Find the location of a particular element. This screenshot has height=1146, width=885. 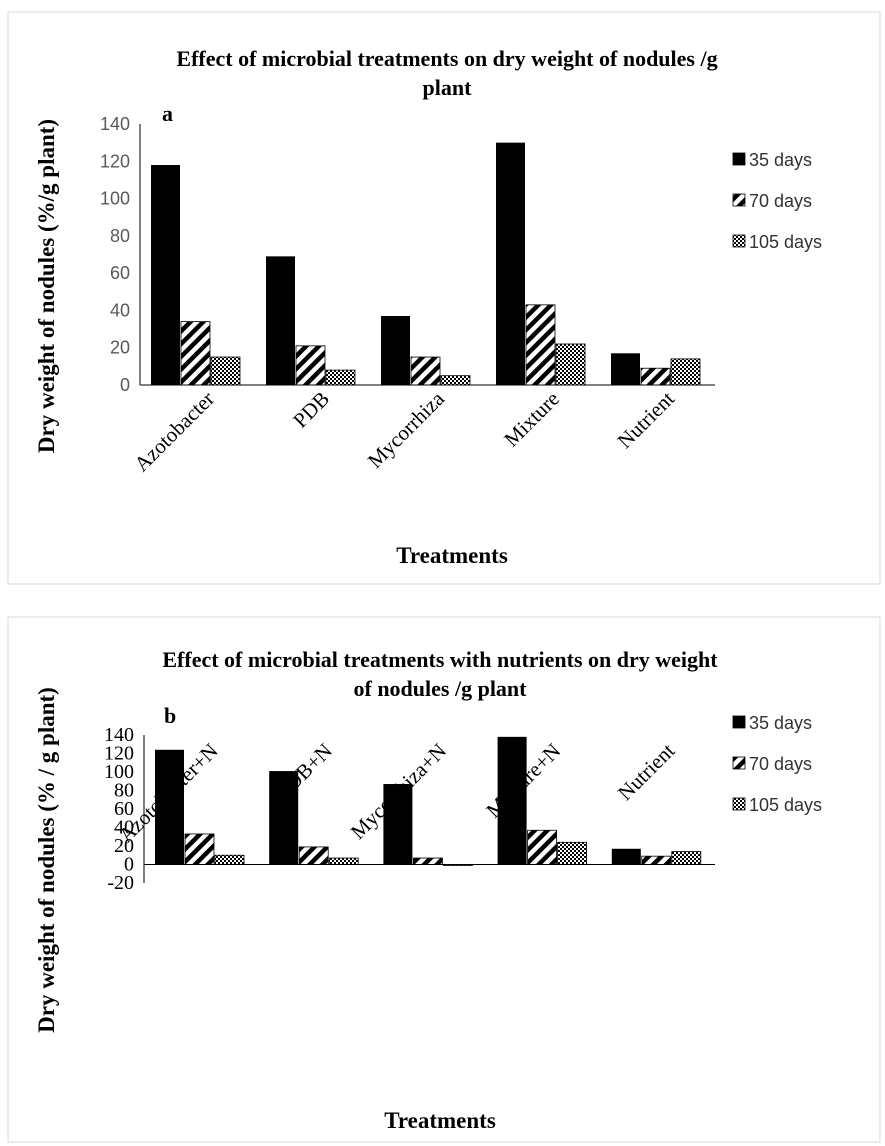

chart-a-category-label: Mixture is located at coordinates (531, 419).